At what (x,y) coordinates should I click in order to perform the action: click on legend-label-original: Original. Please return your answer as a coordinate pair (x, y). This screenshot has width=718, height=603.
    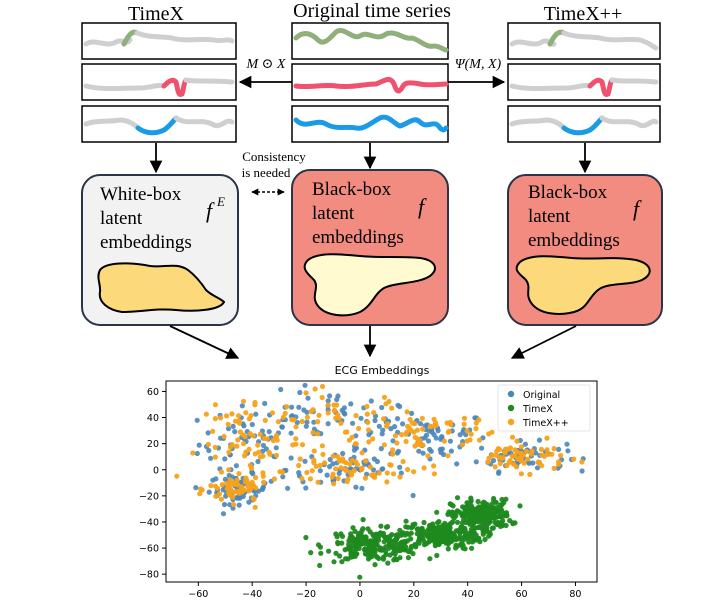
    Looking at the image, I should click on (541, 395).